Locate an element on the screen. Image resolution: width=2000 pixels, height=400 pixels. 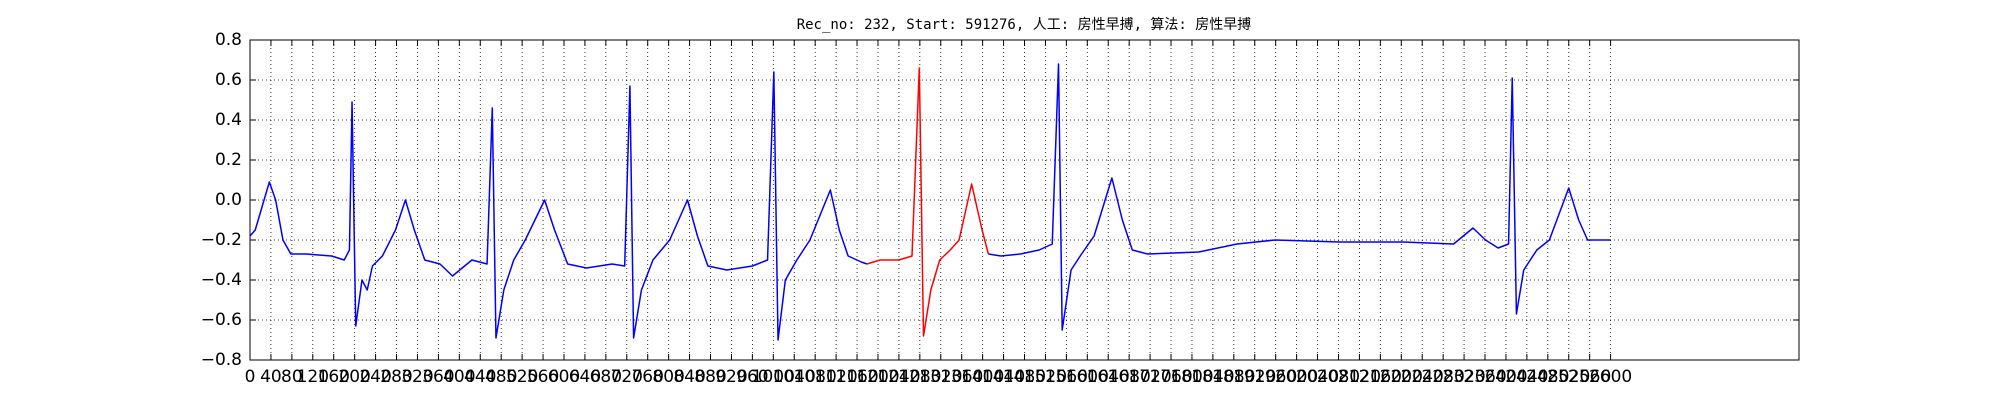
x-tick-label: 920 is located at coordinates (731, 377).